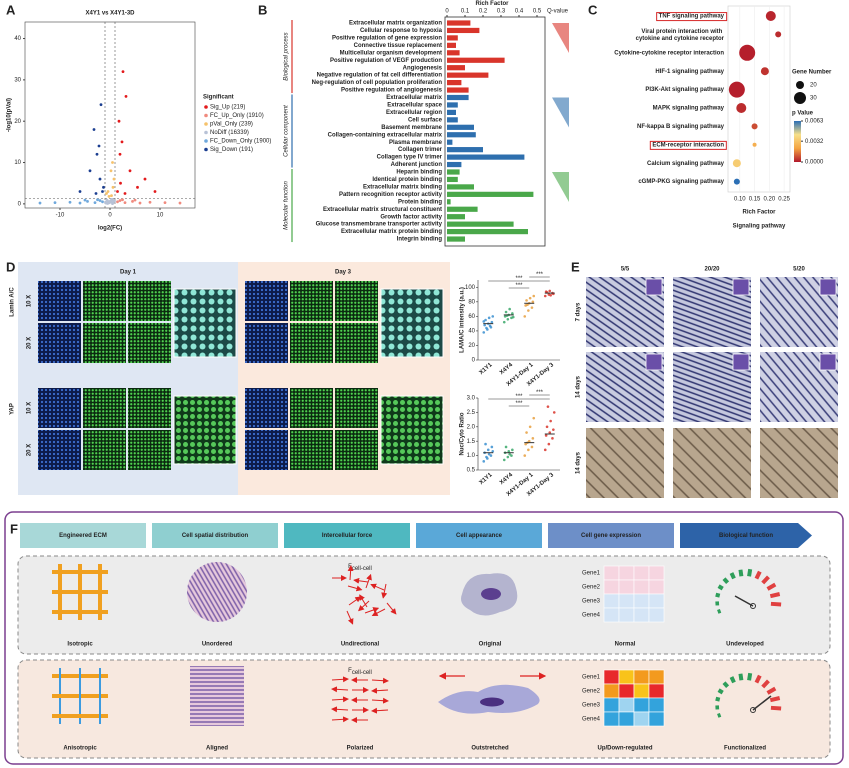 The image size is (849, 768). Describe the element at coordinates (593, 9) in the screenshot. I see `panel-label: C` at that location.